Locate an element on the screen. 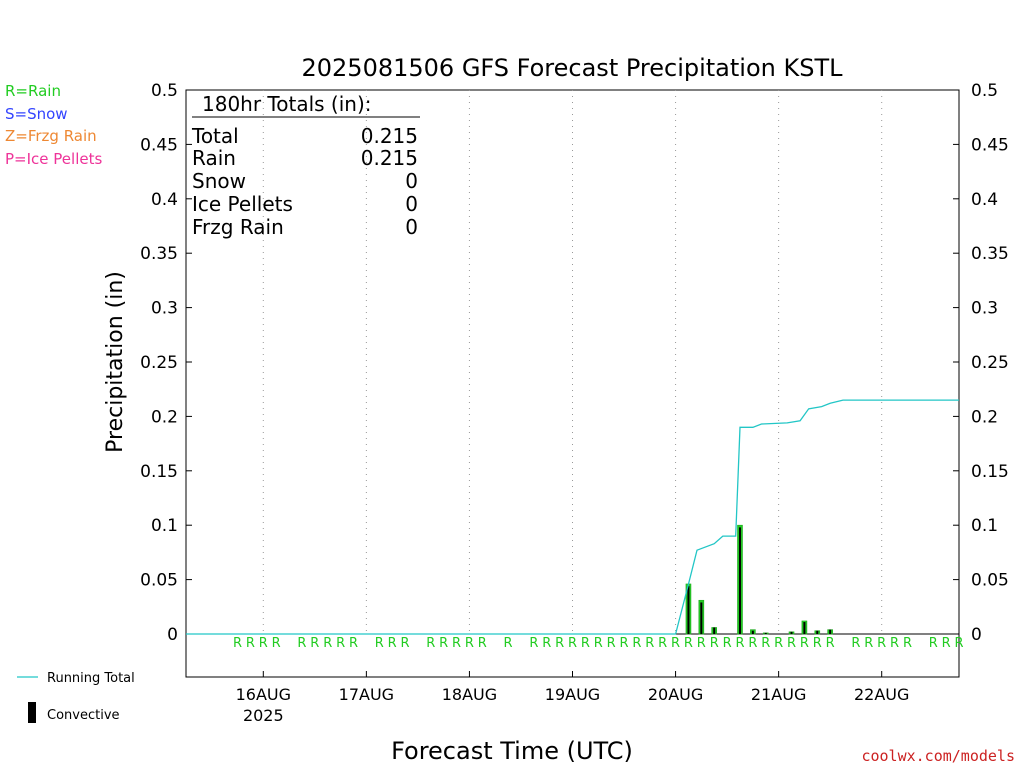  x-tick-label: 20AUG is located at coordinates (675, 694).